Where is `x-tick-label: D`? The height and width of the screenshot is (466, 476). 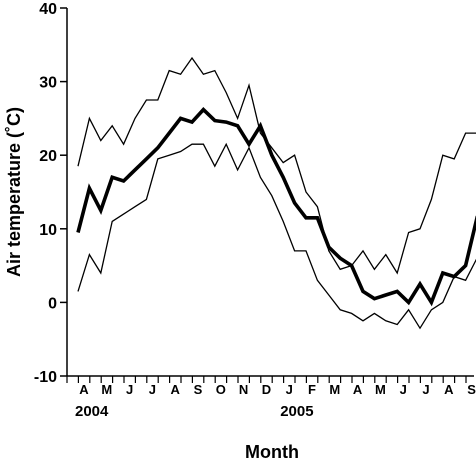 x-tick-label: D is located at coordinates (266, 389).